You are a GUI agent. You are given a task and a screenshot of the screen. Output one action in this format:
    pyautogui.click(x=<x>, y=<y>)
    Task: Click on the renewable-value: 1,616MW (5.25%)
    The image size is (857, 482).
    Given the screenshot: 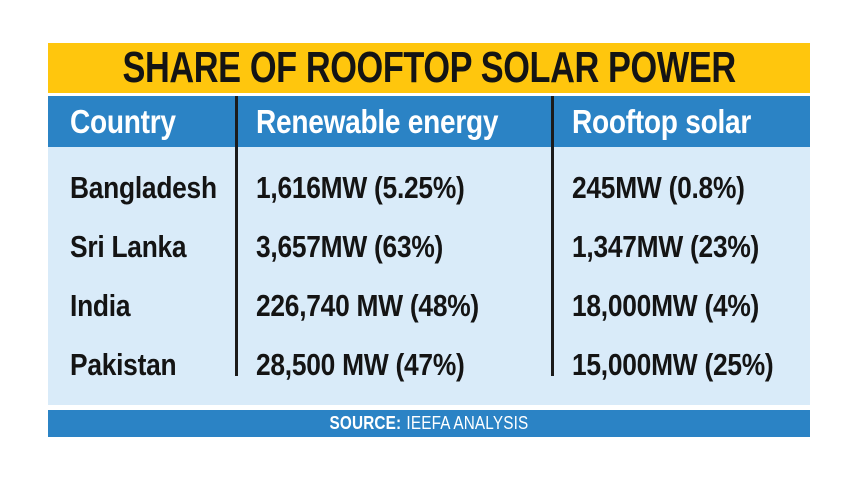 What is the action you would take?
    pyautogui.click(x=360, y=187)
    